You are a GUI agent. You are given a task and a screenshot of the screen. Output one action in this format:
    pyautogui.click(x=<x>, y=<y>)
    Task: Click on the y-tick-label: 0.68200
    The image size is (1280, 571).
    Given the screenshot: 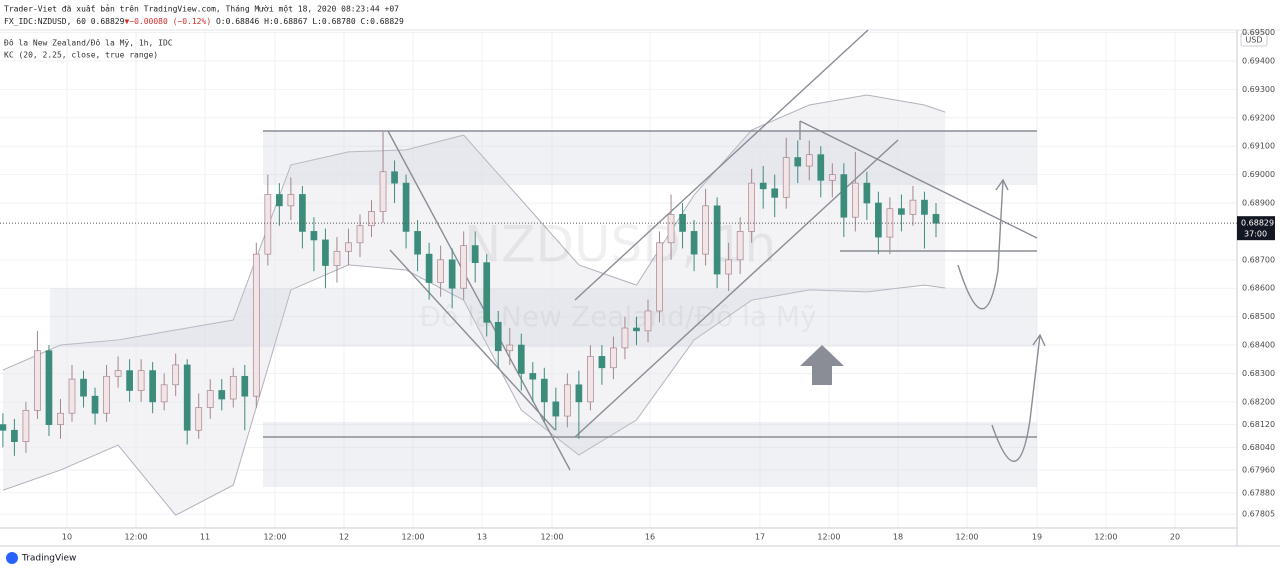 What is the action you would take?
    pyautogui.click(x=1258, y=401)
    